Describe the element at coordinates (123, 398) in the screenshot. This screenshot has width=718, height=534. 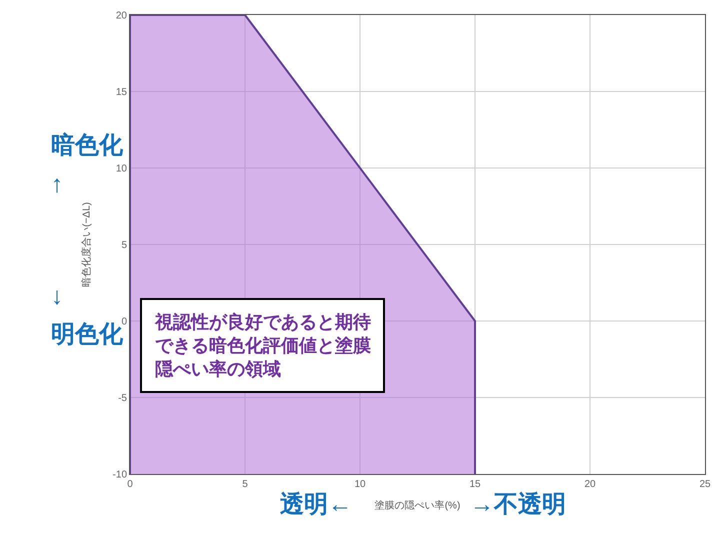
I see `y-tick-label: -5` at that location.